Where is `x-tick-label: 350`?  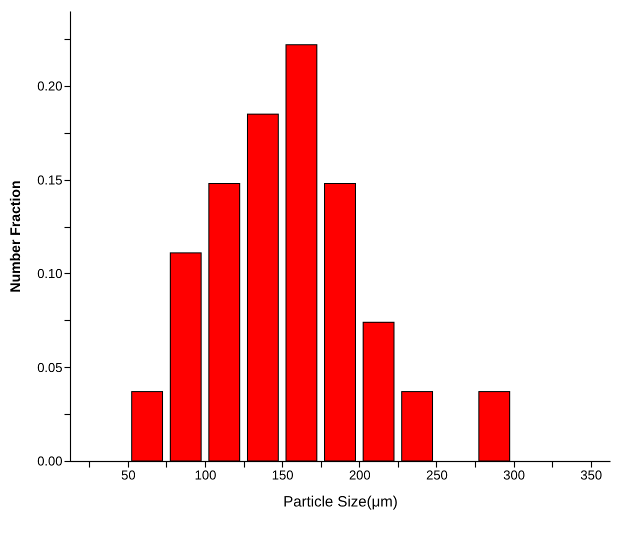 x-tick-label: 350 is located at coordinates (591, 475).